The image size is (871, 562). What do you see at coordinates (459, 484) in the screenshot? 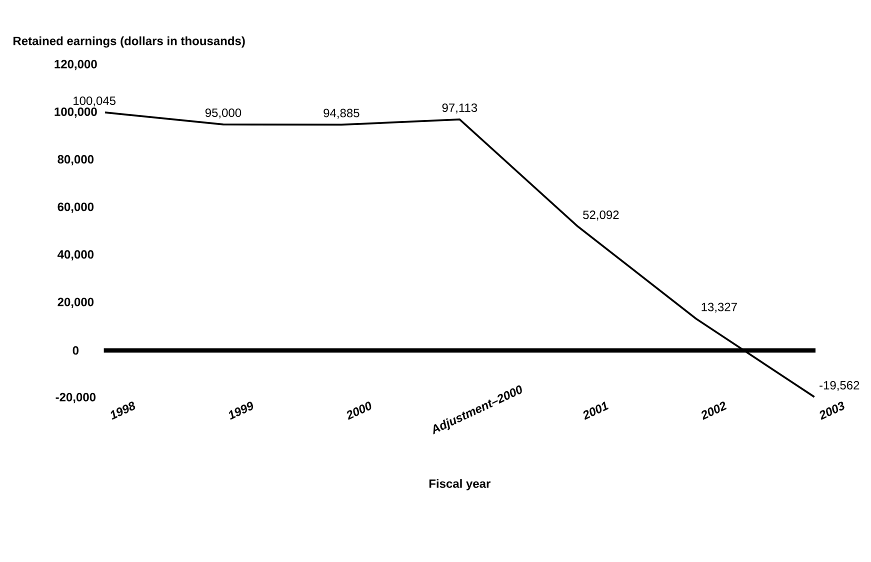
I see `x-axis-title: Fiscal year` at bounding box center [459, 484].